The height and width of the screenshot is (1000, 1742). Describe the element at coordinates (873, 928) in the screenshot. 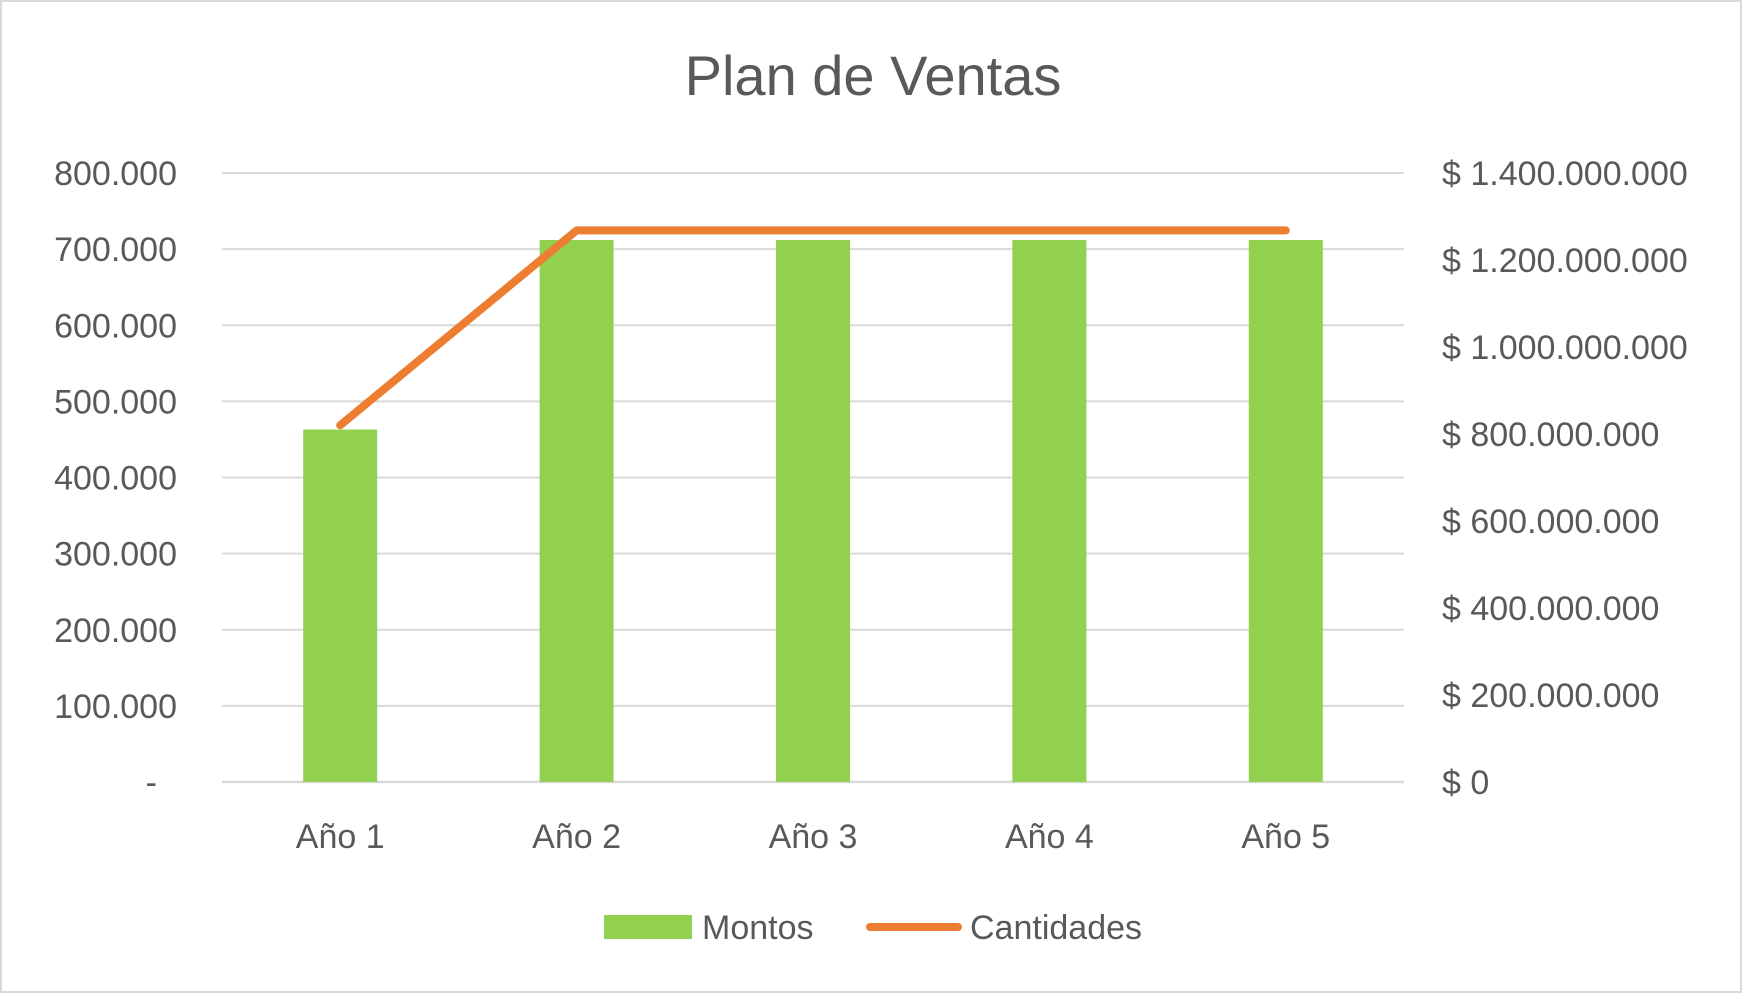

I see `legend: Montos Cantidades` at that location.